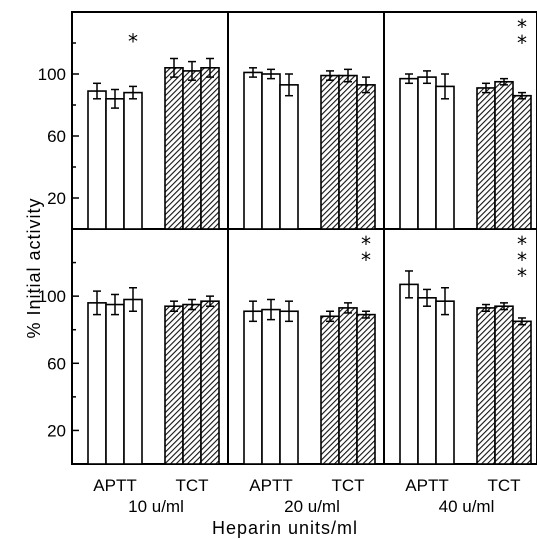 The height and width of the screenshot is (539, 537). What do you see at coordinates (156, 506) in the screenshot?
I see `concentration-label: 10 u/ml` at bounding box center [156, 506].